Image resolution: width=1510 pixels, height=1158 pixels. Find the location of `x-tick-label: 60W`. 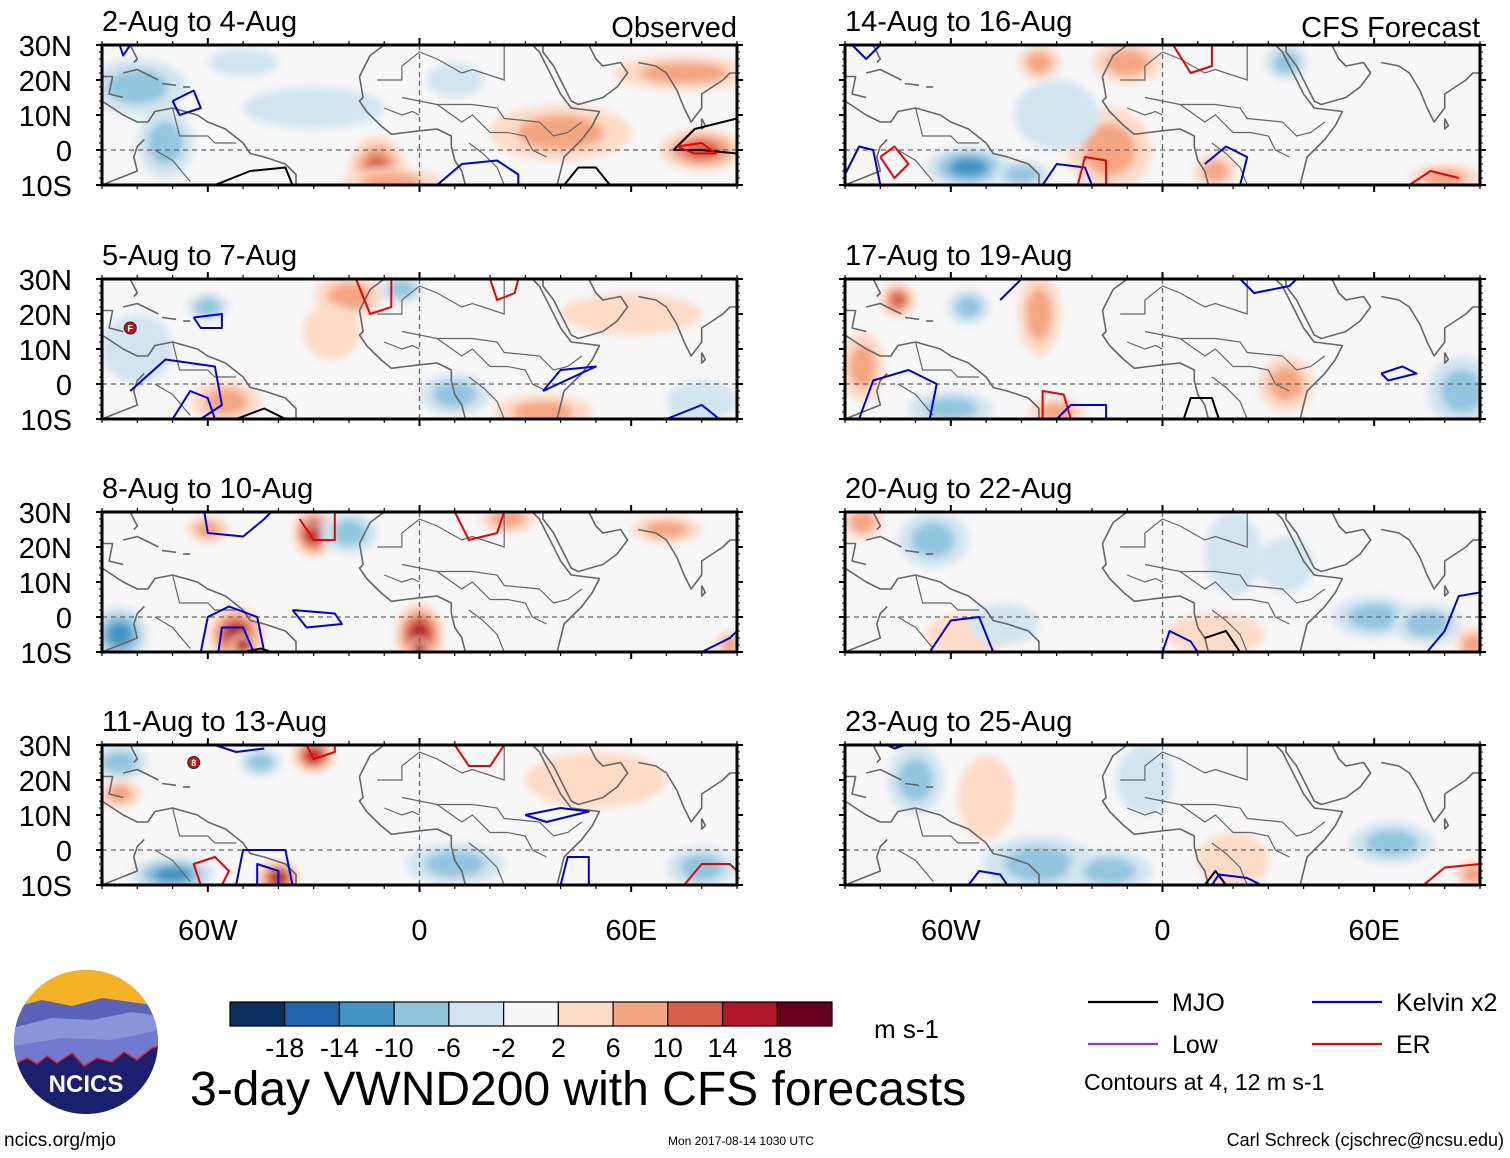

x-tick-label: 60W is located at coordinates (951, 931).